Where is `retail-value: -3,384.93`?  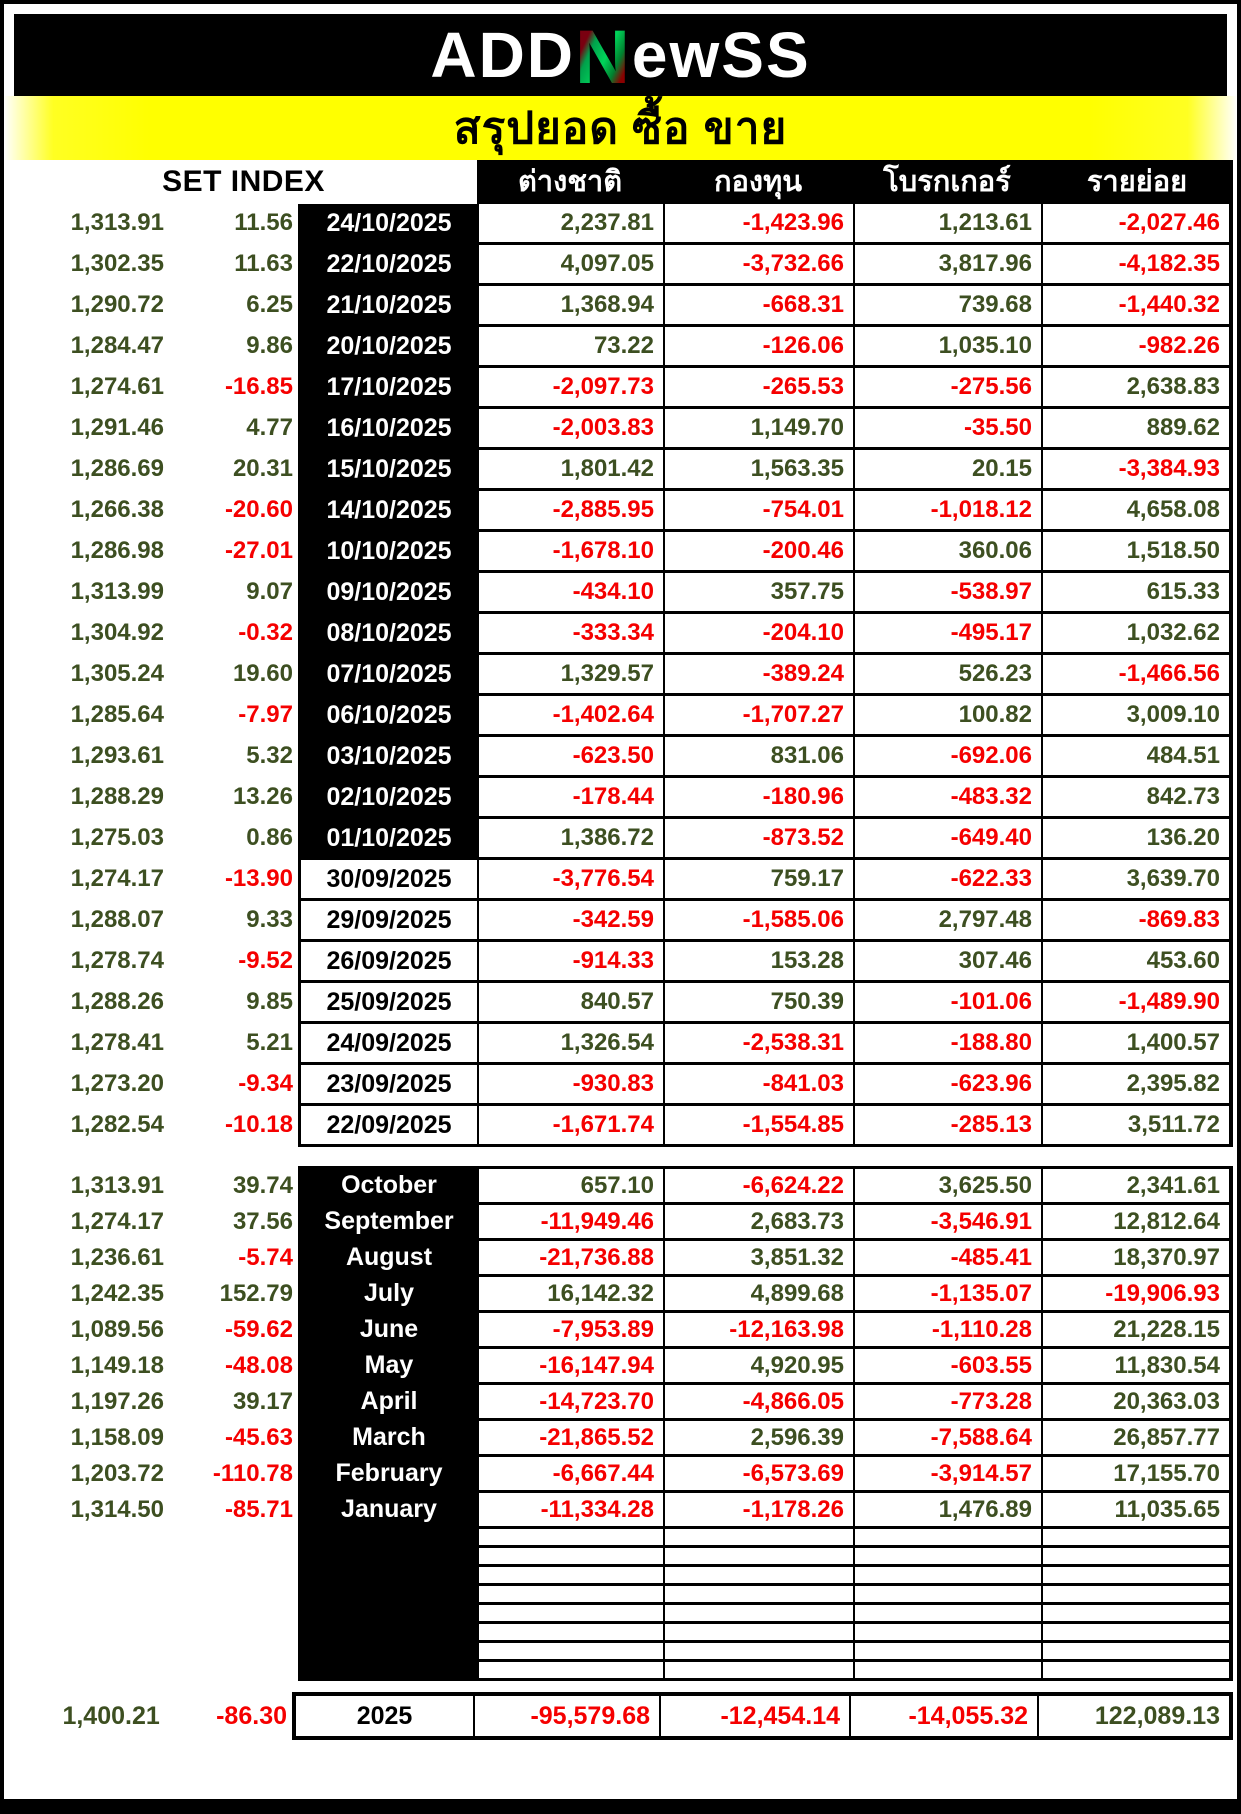 retail-value: -3,384.93 is located at coordinates (1137, 470).